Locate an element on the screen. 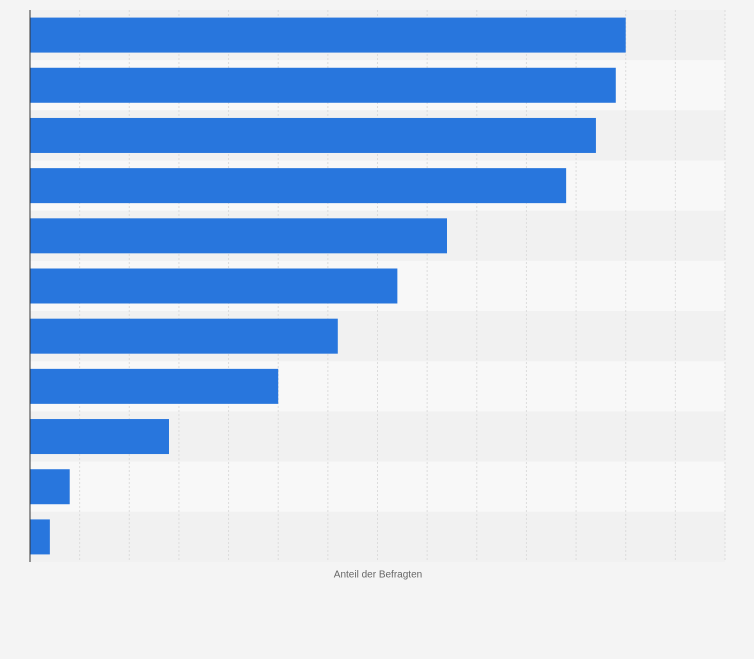  x-axis-label: Anteil der Befragten is located at coordinates (378, 575).